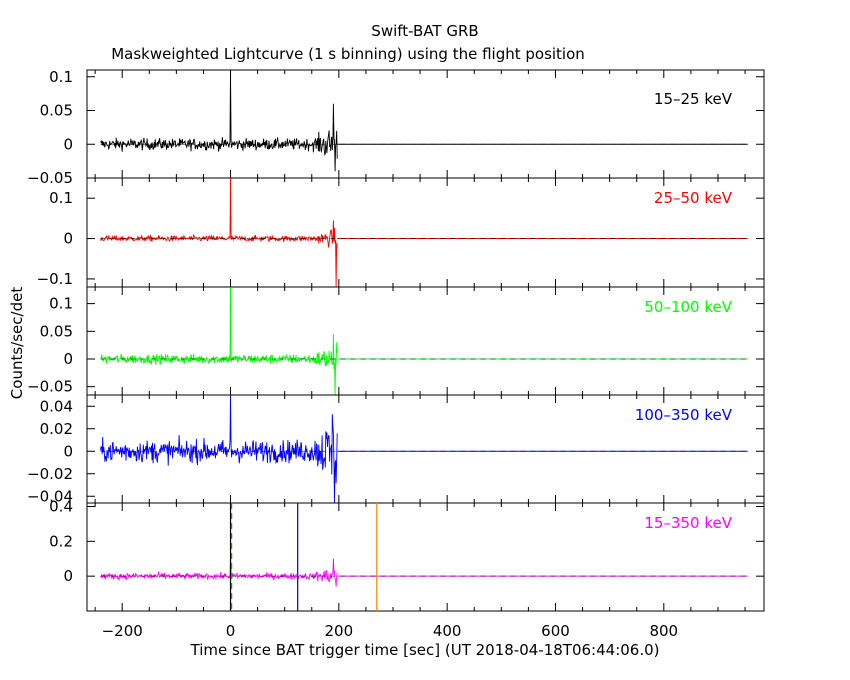 The width and height of the screenshot is (850, 680). Describe the element at coordinates (688, 523) in the screenshot. I see `band-label: 15–350 keV` at that location.